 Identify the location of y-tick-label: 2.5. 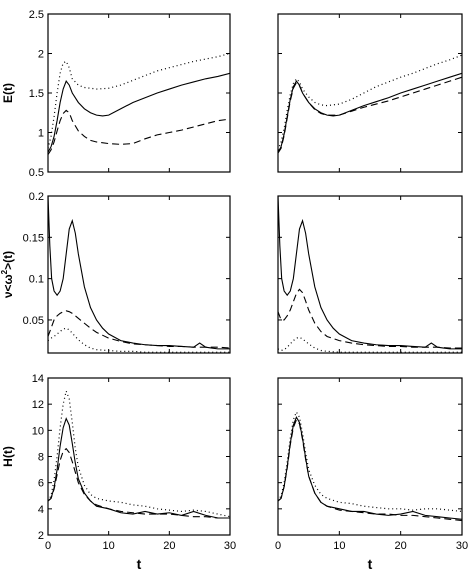
(36, 15).